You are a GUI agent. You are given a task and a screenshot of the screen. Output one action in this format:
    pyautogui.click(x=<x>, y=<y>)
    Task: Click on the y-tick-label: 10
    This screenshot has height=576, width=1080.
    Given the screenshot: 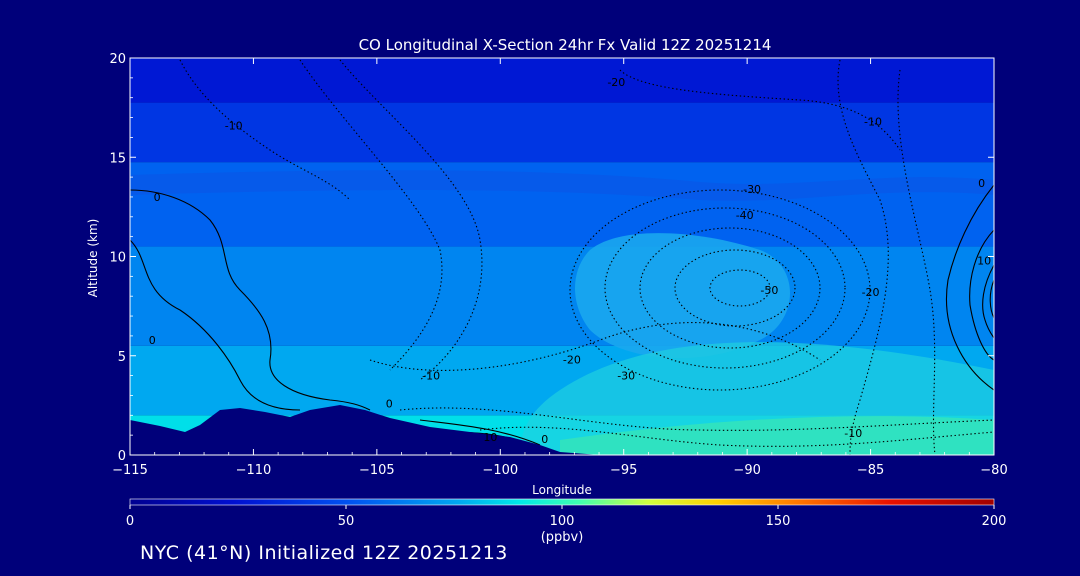 What is the action you would take?
    pyautogui.click(x=117, y=258)
    